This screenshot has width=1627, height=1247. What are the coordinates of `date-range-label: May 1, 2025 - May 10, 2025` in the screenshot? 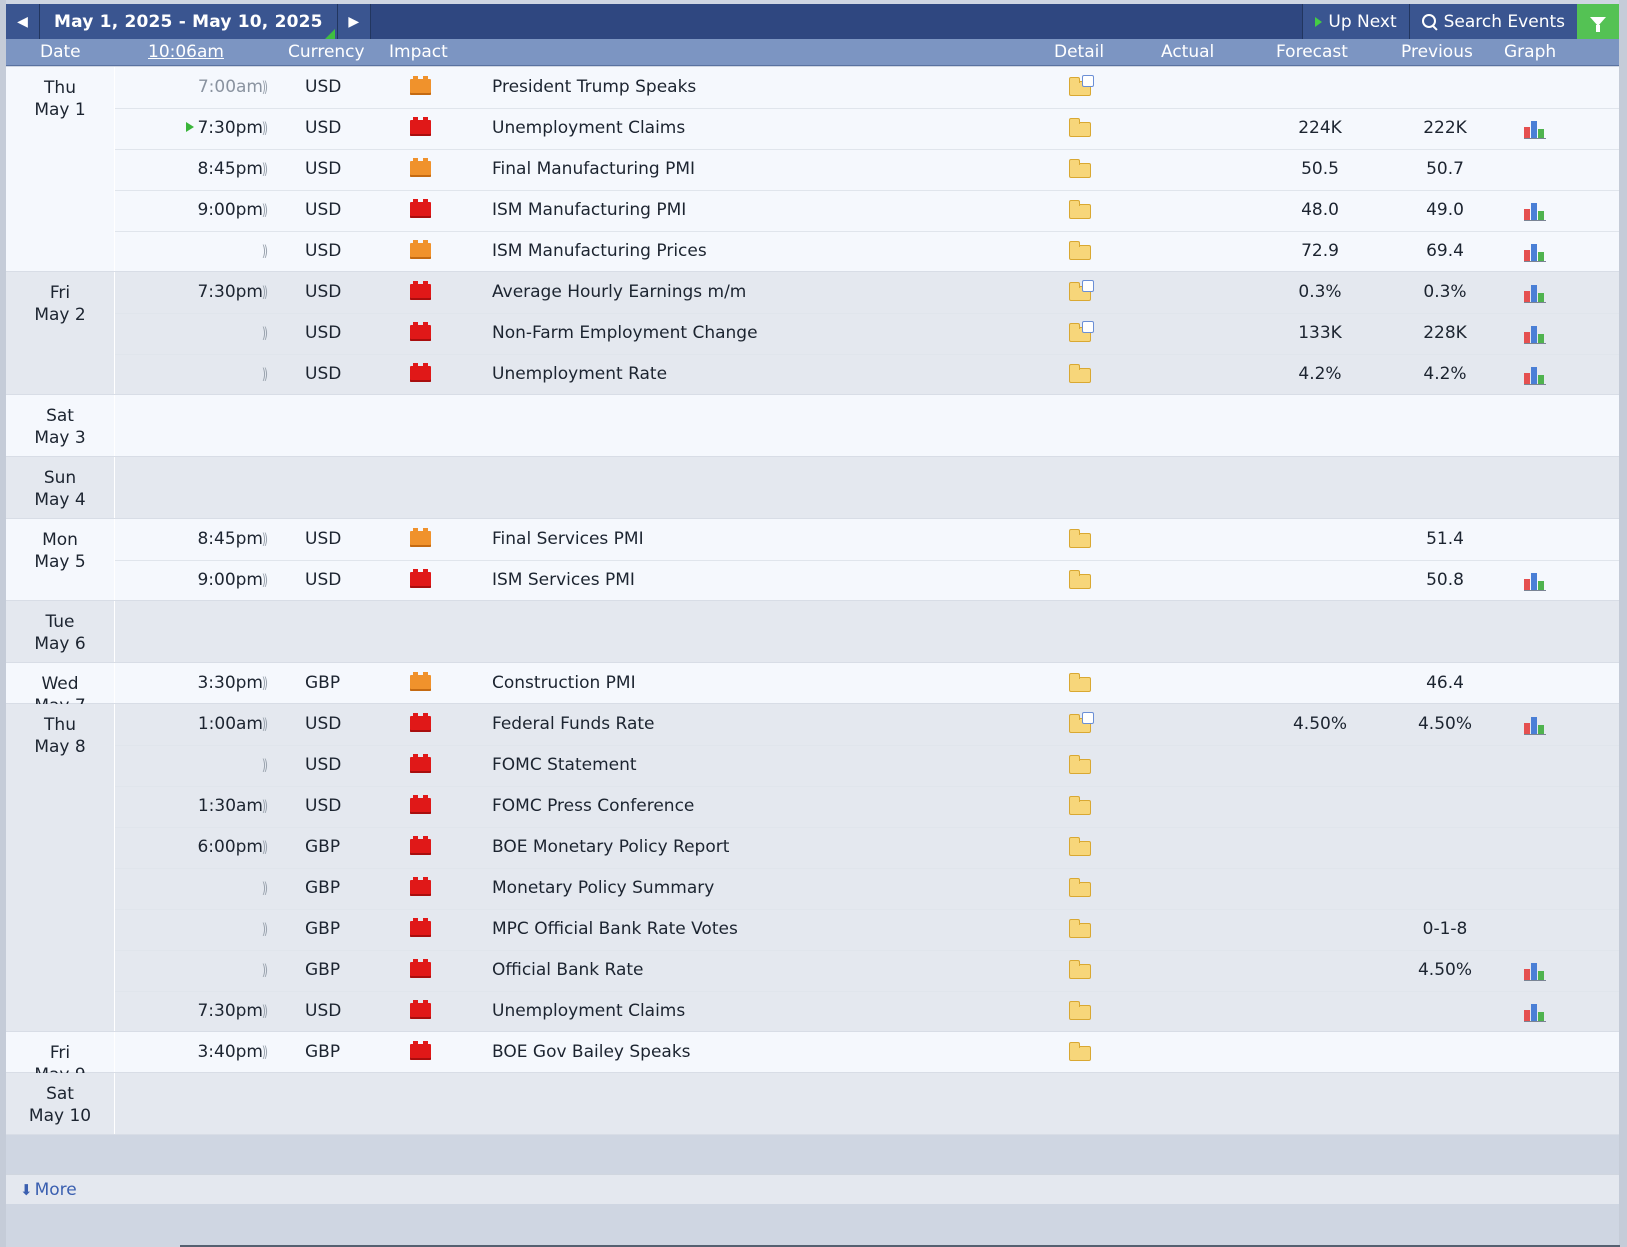 It's located at (188, 21).